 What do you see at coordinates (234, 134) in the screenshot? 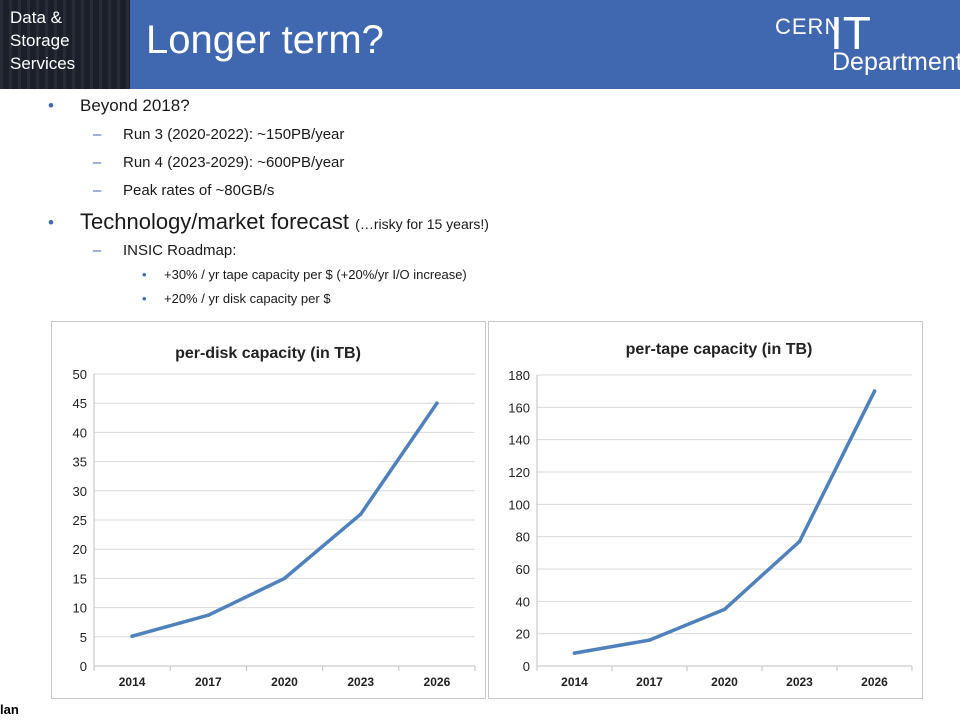
I see `bullet-run3-text: Run 3 (2020-2022): ~150PB/year` at bounding box center [234, 134].